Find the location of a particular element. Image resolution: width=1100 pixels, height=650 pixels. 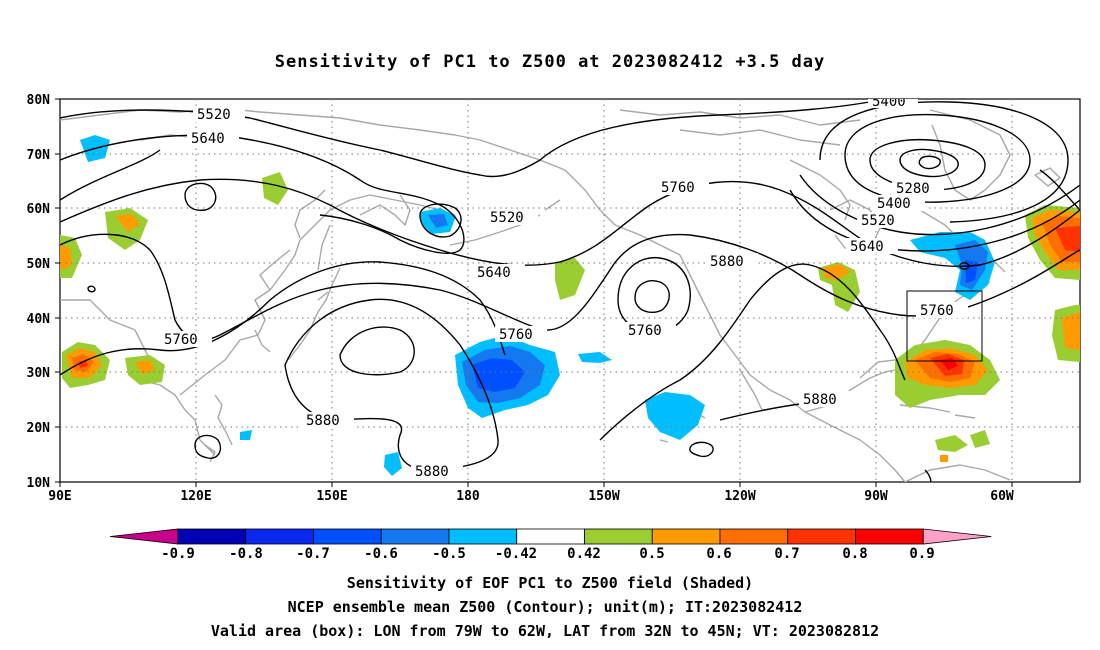

lat-tick-label: 20N is located at coordinates (39, 428).